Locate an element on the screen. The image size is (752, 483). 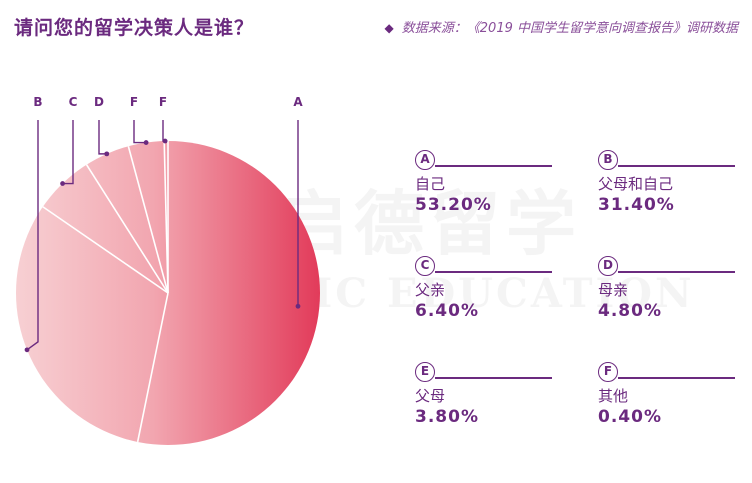
pie-callout-label: D is located at coordinates (99, 102).